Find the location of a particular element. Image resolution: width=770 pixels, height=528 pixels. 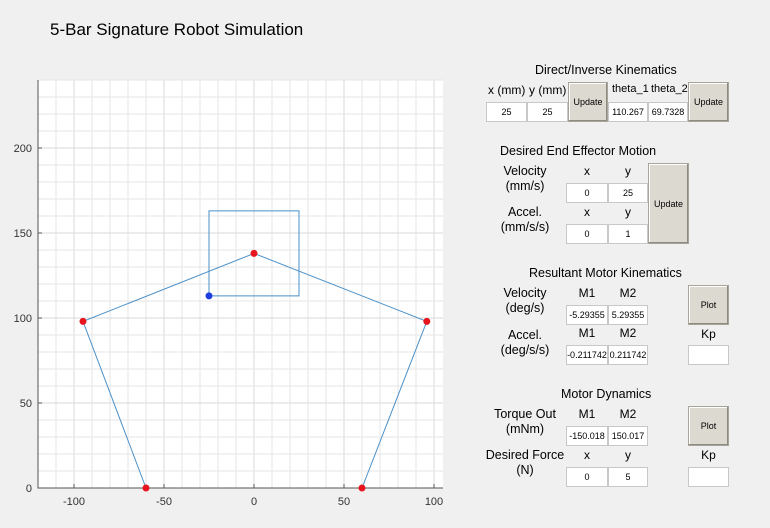

desired-acc-y-field: 1 is located at coordinates (628, 234).